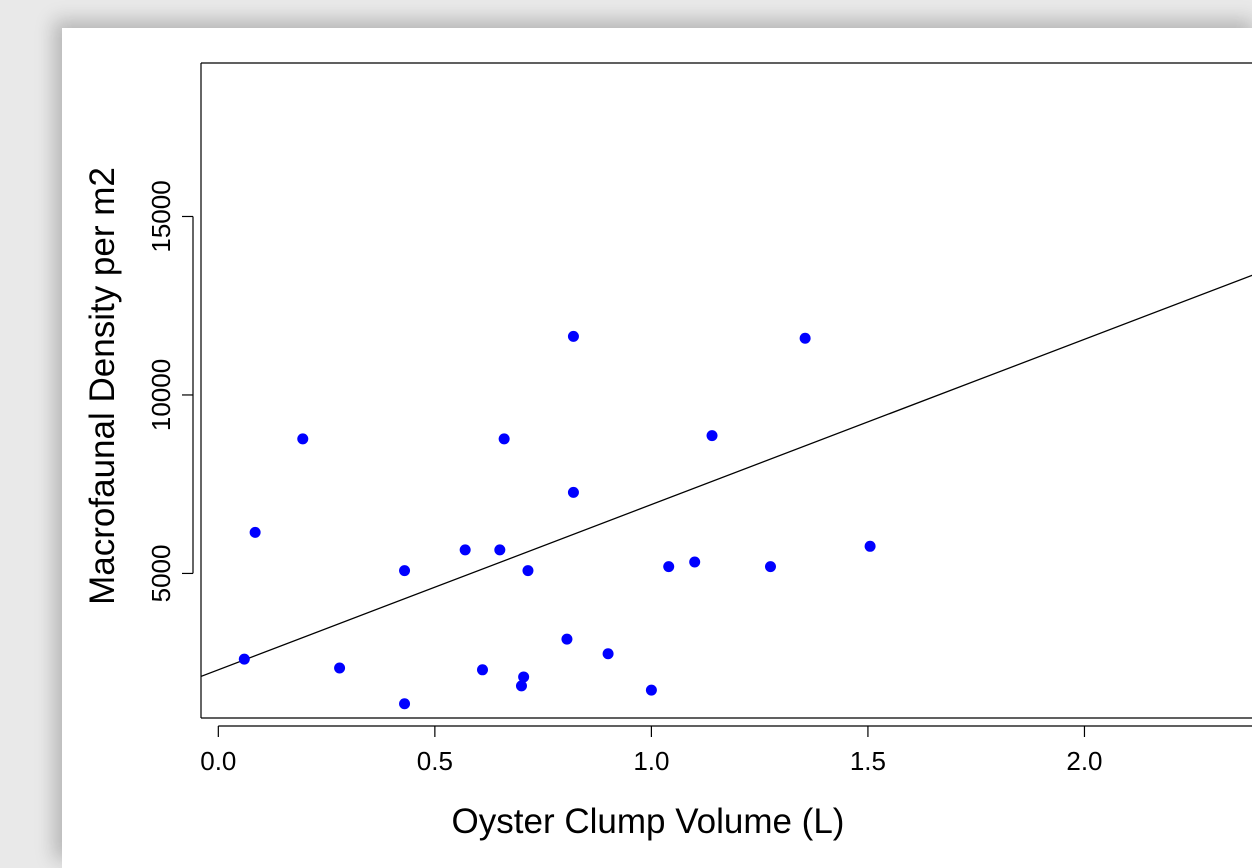 The image size is (1252, 868). What do you see at coordinates (161, 395) in the screenshot?
I see `y-tick-label: 10000` at bounding box center [161, 395].